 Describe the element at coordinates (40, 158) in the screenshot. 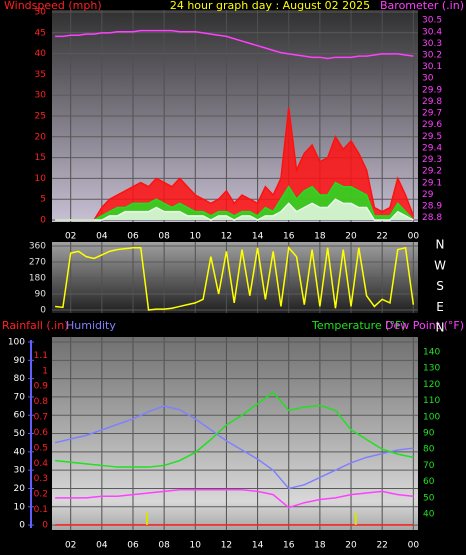

I see `y-tick-label: 15` at that location.